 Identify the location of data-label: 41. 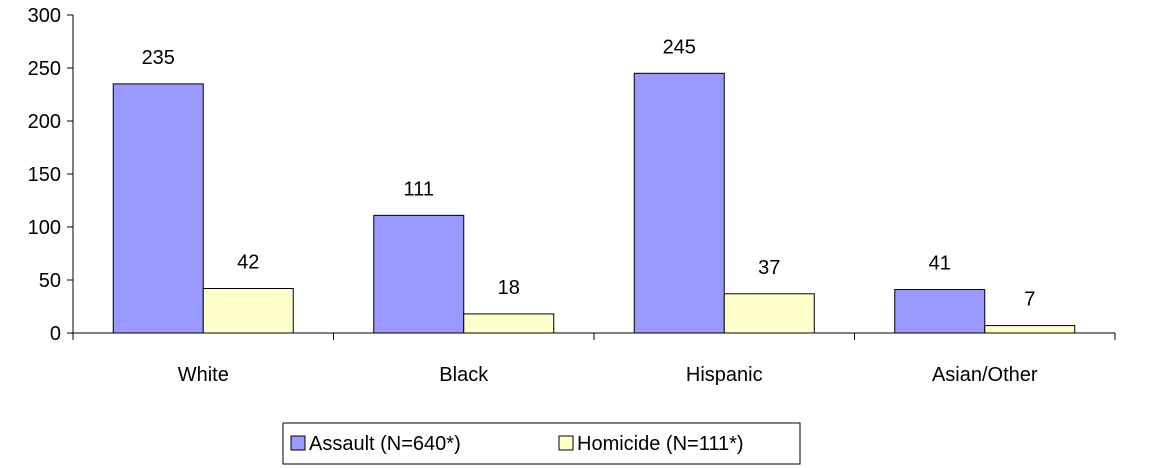
(940, 264).